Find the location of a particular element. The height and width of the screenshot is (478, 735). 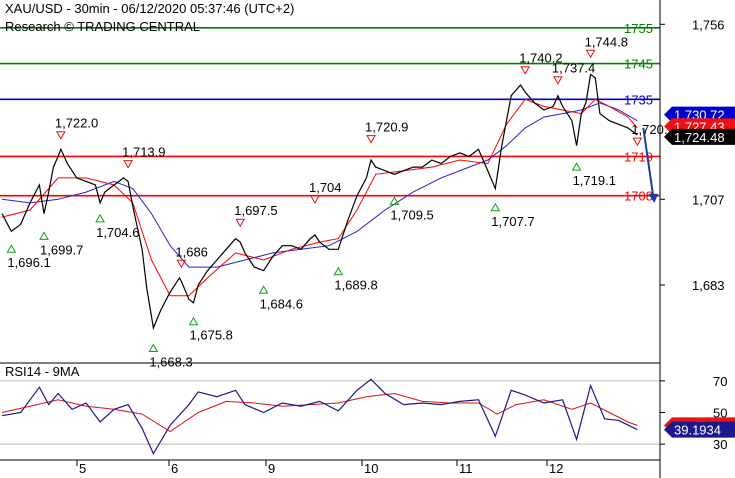

rsi-tag: 39.1934 is located at coordinates (697, 430).